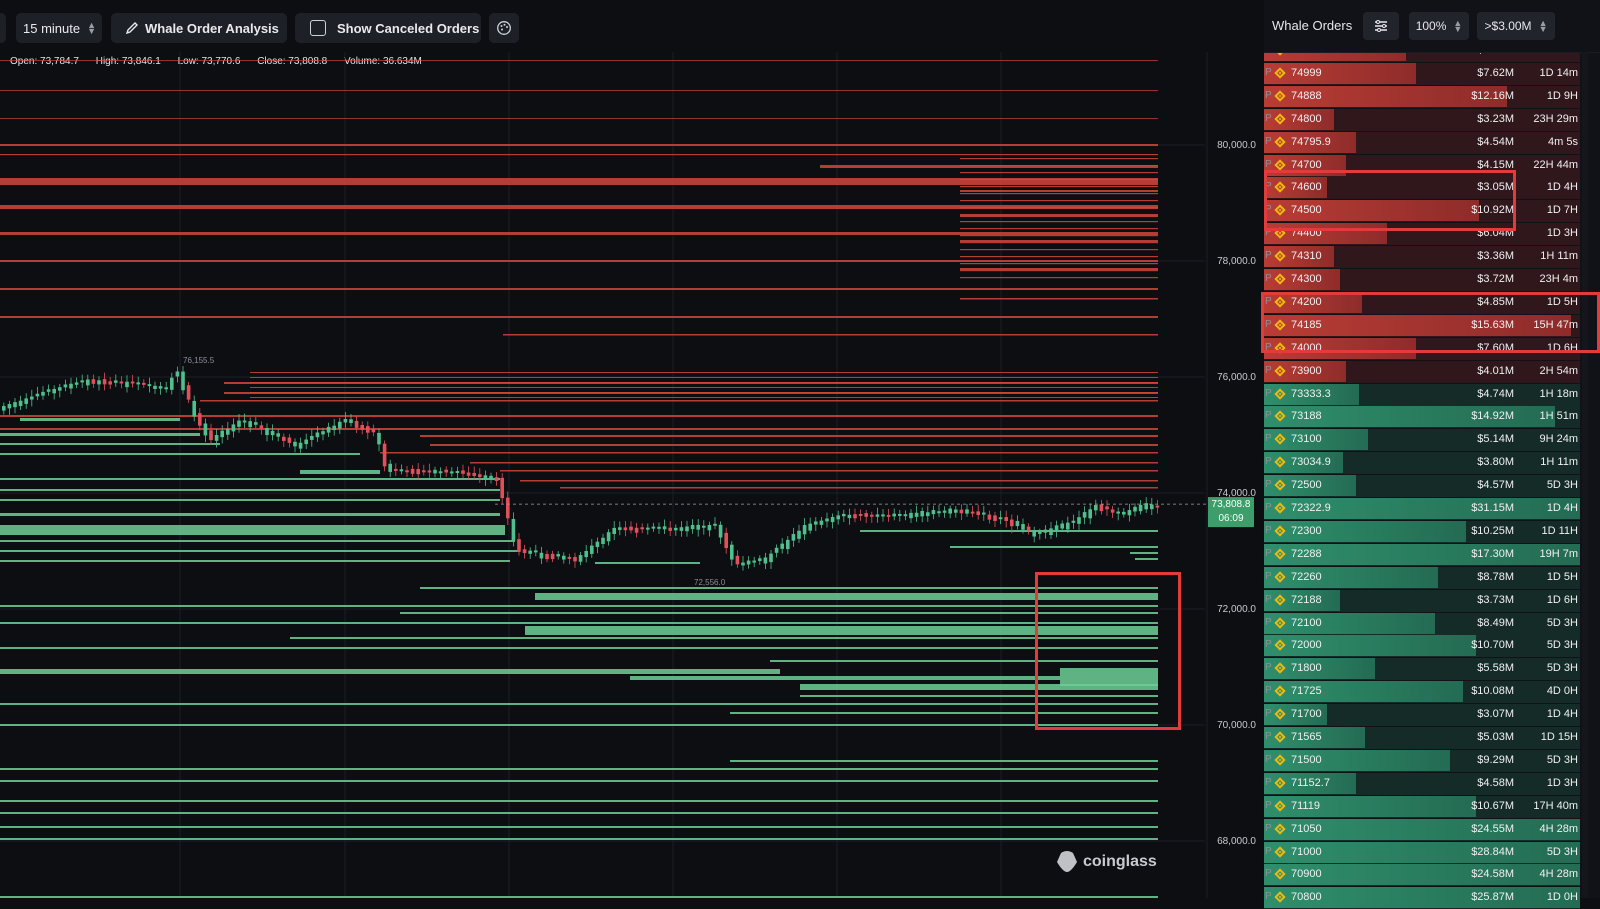  Describe the element at coordinates (59, 28) in the screenshot. I see `interval-dropdown: 15 minute ▲ ▼` at that location.